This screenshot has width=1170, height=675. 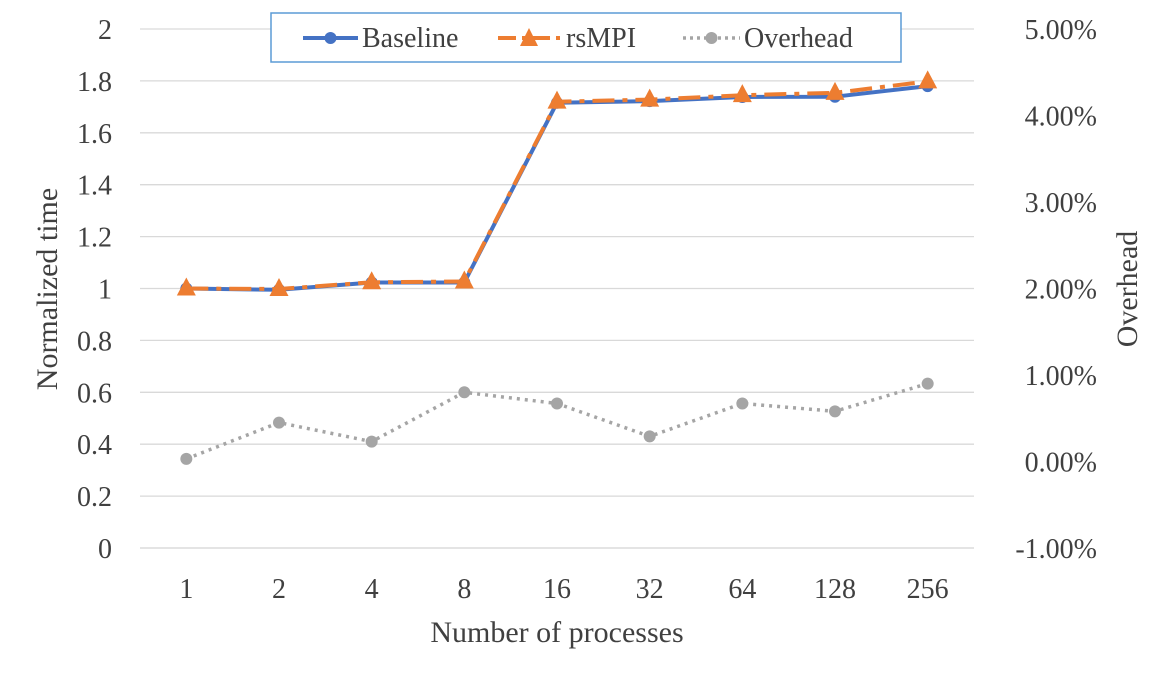 I want to click on series-line-overhead, so click(x=557, y=421).